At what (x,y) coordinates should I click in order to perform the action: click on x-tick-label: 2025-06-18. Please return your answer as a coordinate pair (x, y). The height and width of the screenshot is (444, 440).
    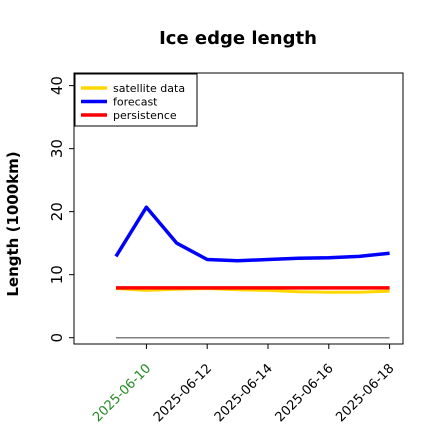
    Looking at the image, I should click on (365, 393).